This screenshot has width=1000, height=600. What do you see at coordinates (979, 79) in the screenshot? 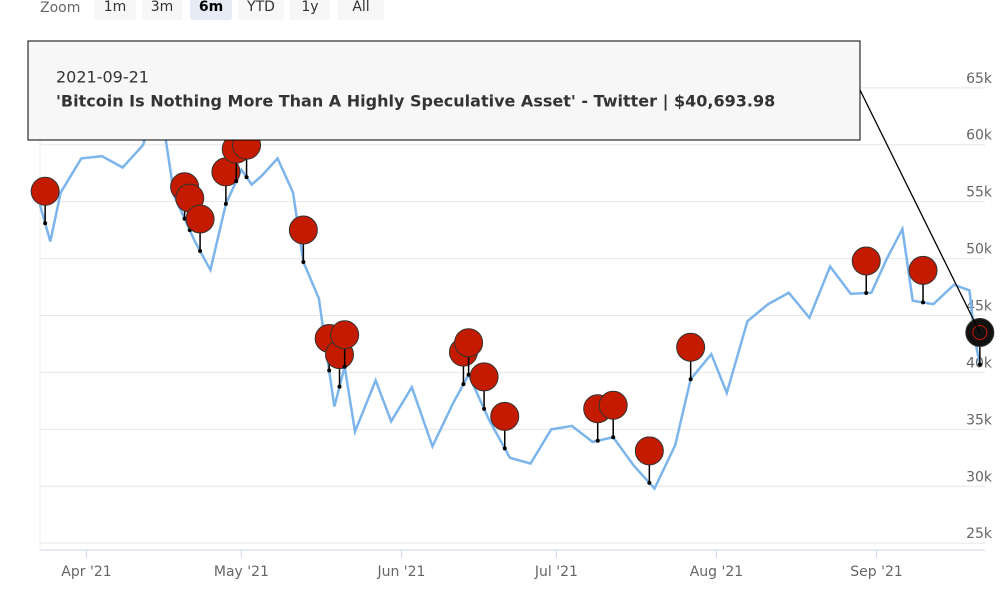
I see `y-tick-label: 65k` at bounding box center [979, 79].